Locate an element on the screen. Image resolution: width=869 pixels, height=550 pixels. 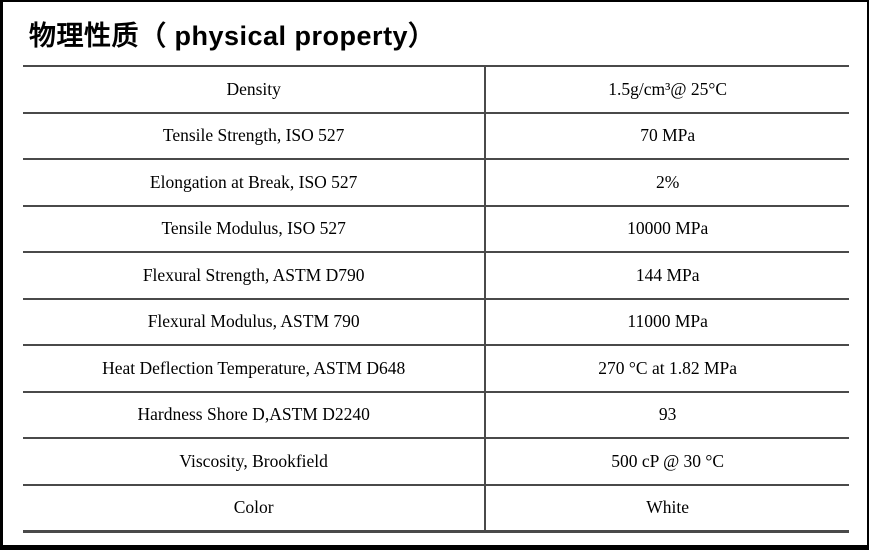
table-row: Flexural Modulus, ASTM 790 11000 MPa is located at coordinates (436, 321).